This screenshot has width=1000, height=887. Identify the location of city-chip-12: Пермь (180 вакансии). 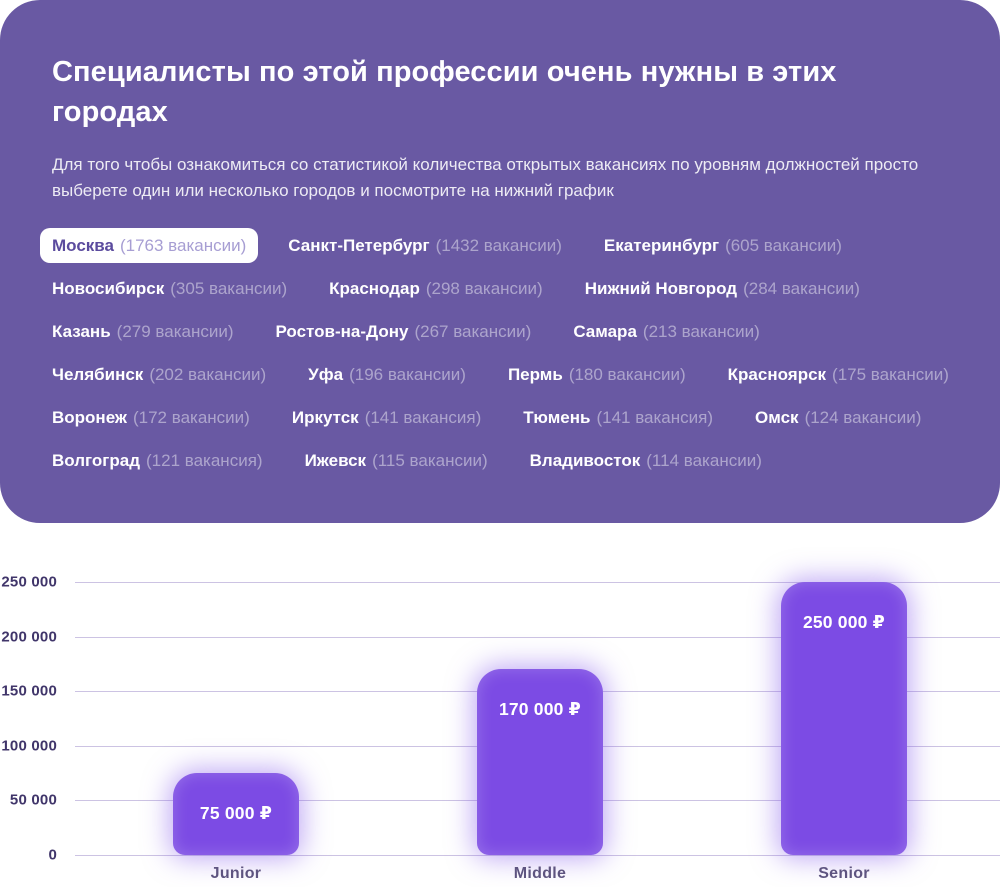
(597, 374).